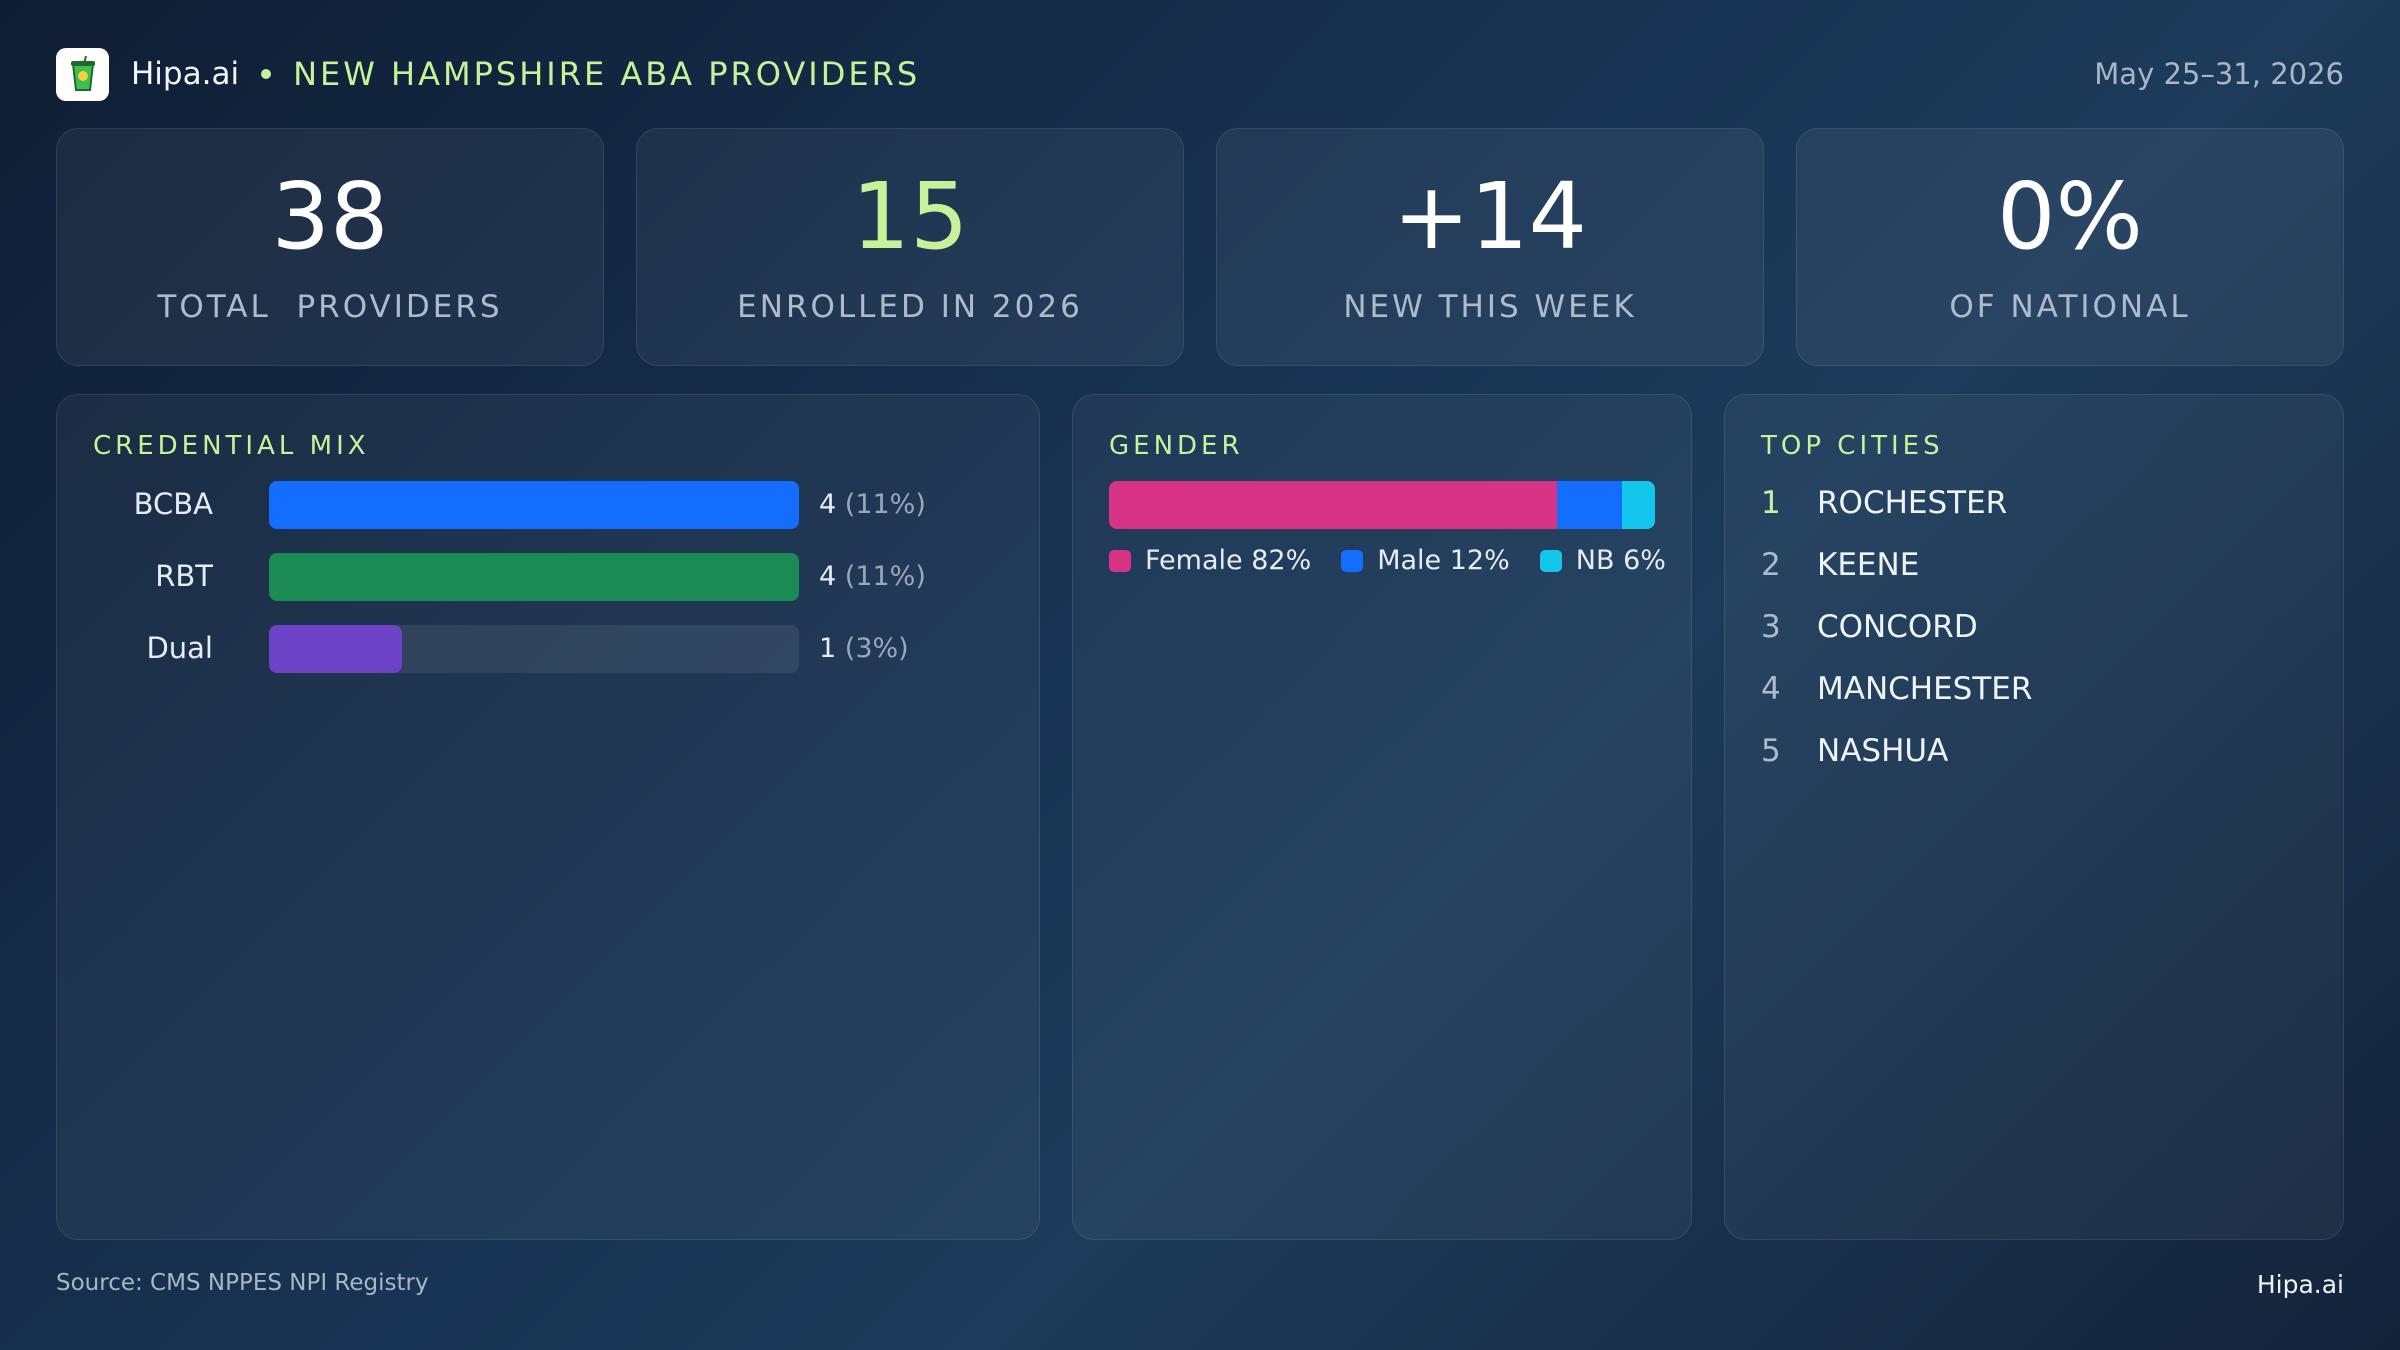  Describe the element at coordinates (185, 74) in the screenshot. I see `brand-name: Hipa.ai` at that location.